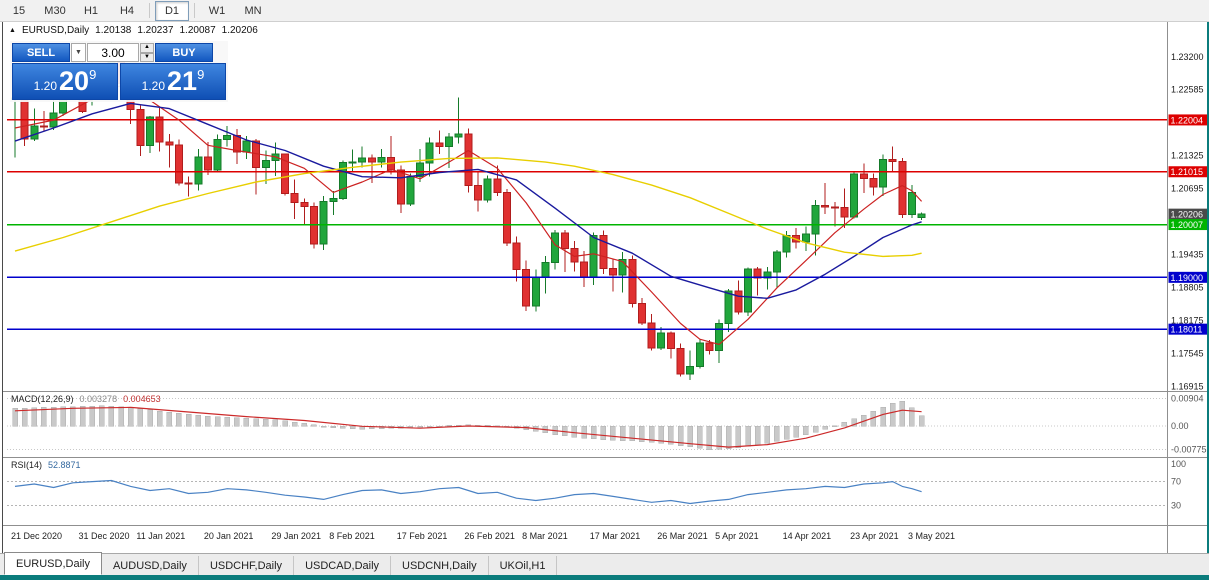 The width and height of the screenshot is (1209, 580). What do you see at coordinates (127, 10) in the screenshot?
I see `timeframe-button-H4: H4` at bounding box center [127, 10].